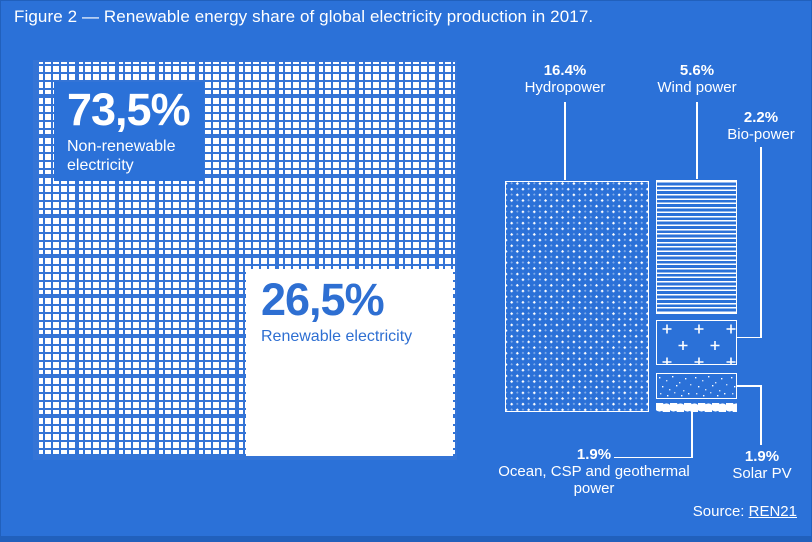 The image size is (812, 542). Describe the element at coordinates (697, 87) in the screenshot. I see `wind-label: Wind power` at that location.